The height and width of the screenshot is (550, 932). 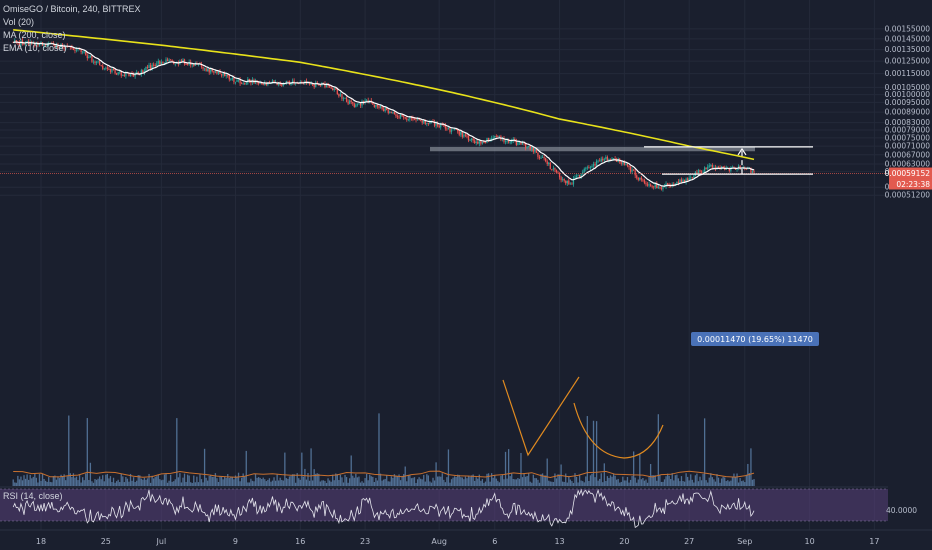 I want to click on price-tick-label: 0.00089000, so click(x=908, y=112).